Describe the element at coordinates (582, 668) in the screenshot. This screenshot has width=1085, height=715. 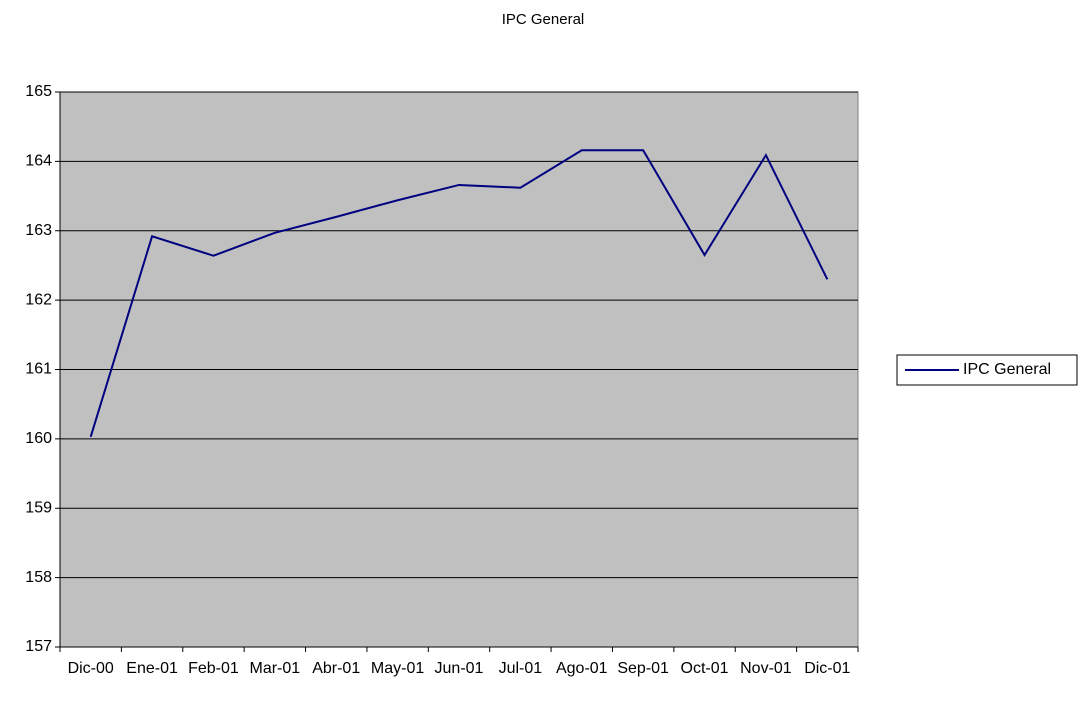
I see `x-tick-label: Ago-01` at that location.